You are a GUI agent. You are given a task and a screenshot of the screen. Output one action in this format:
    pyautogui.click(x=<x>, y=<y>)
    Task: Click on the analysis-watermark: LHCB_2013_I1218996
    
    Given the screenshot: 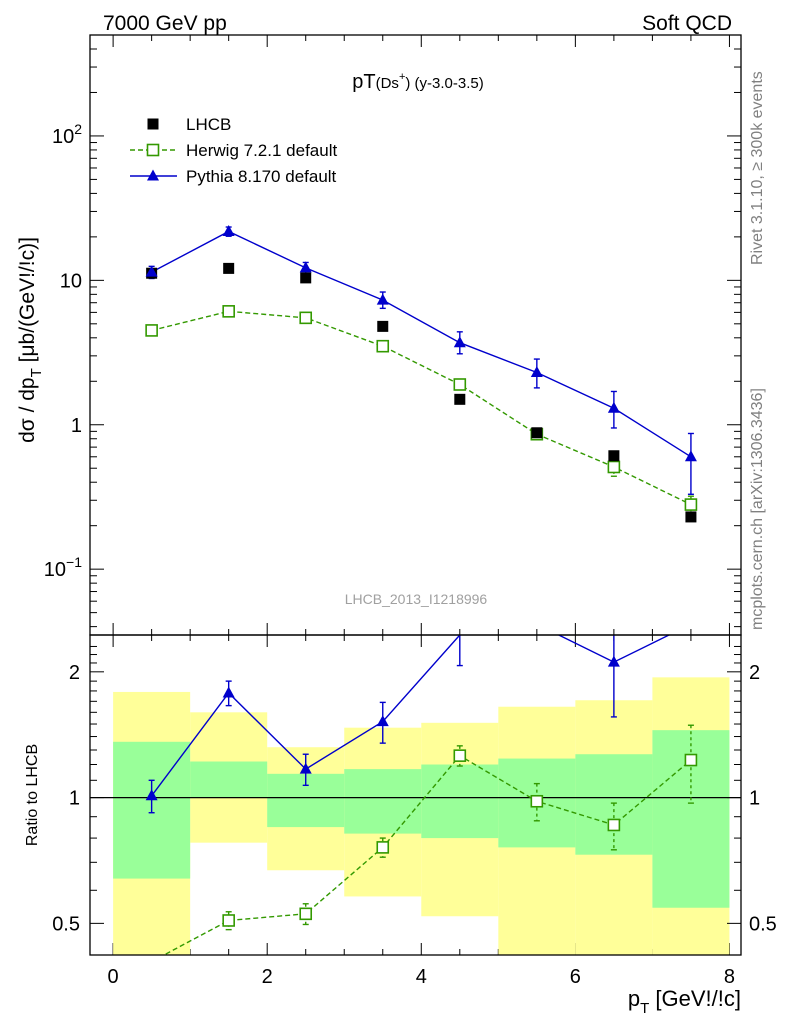 What is the action you would take?
    pyautogui.click(x=416, y=599)
    